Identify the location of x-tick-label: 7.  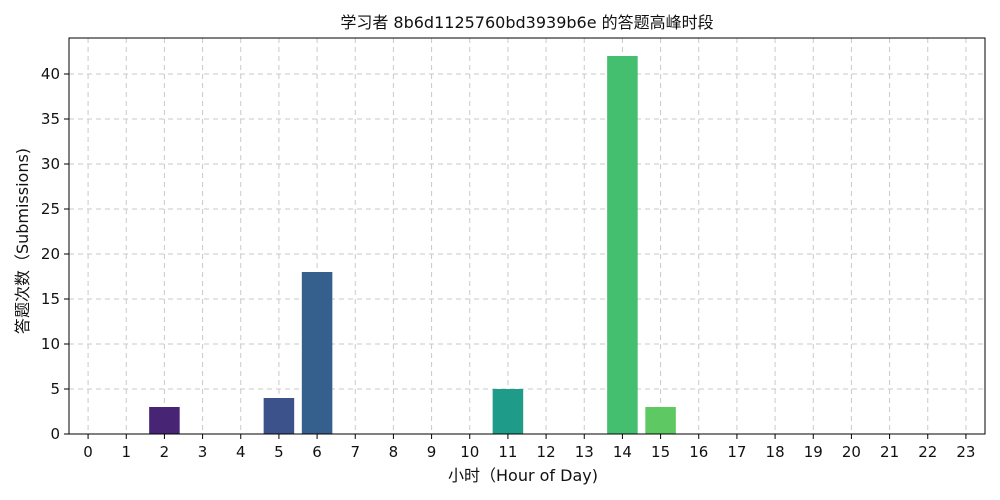
(355, 452).